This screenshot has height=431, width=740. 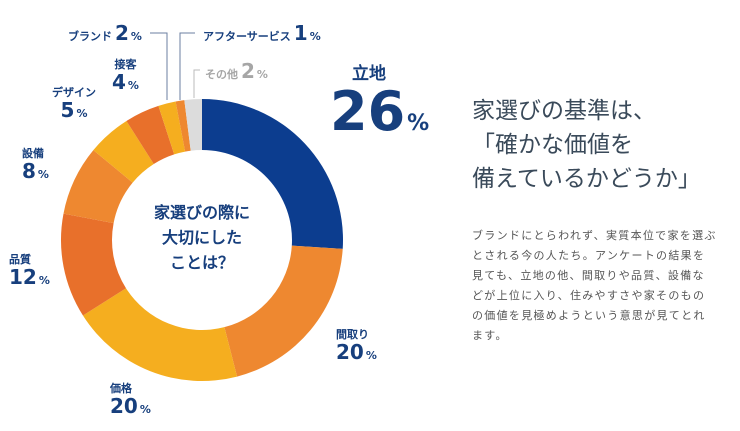 I want to click on label-hinshitsu: 品質 12%, so click(x=29, y=271).